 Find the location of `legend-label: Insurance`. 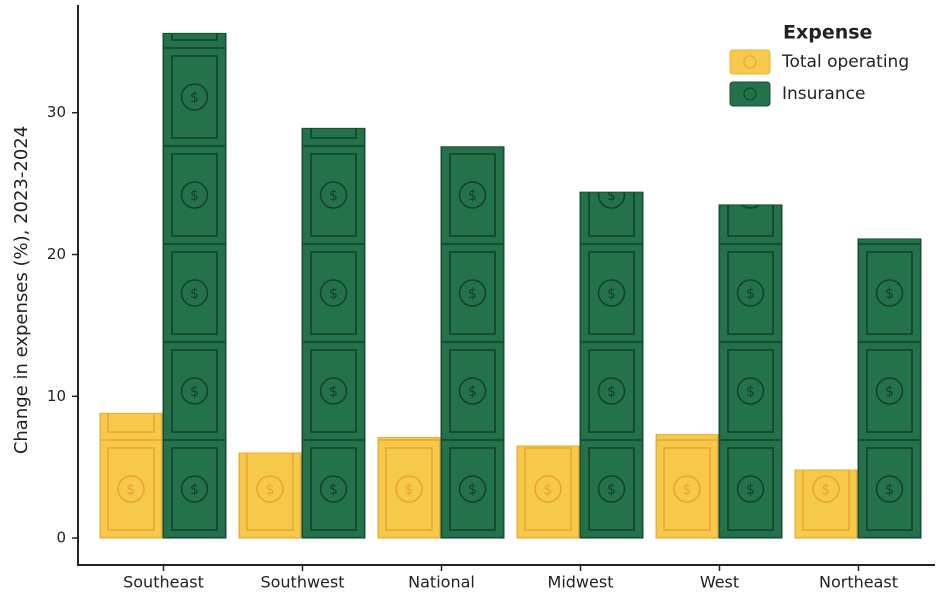

legend-label: Insurance is located at coordinates (823, 94).